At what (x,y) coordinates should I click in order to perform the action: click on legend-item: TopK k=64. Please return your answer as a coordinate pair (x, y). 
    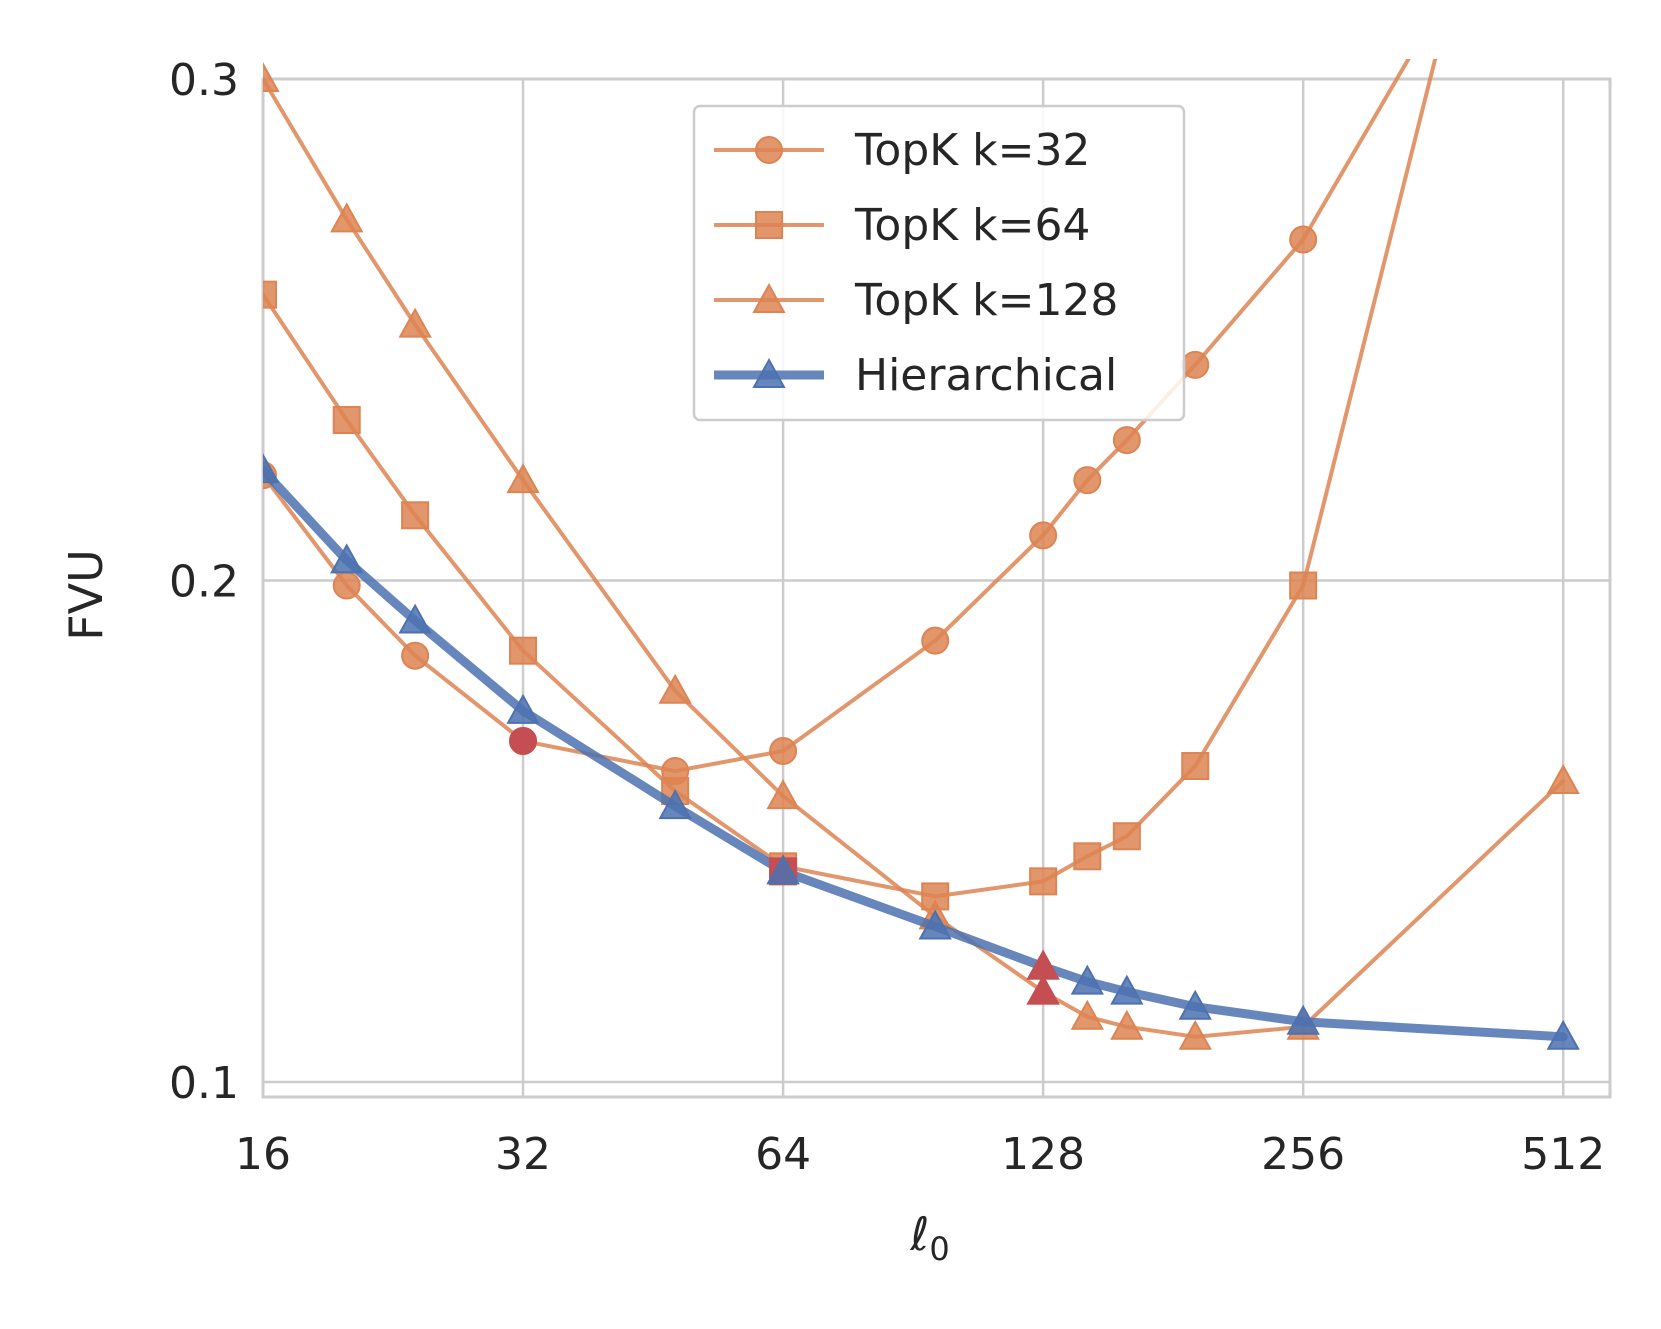
    Looking at the image, I should click on (902, 225).